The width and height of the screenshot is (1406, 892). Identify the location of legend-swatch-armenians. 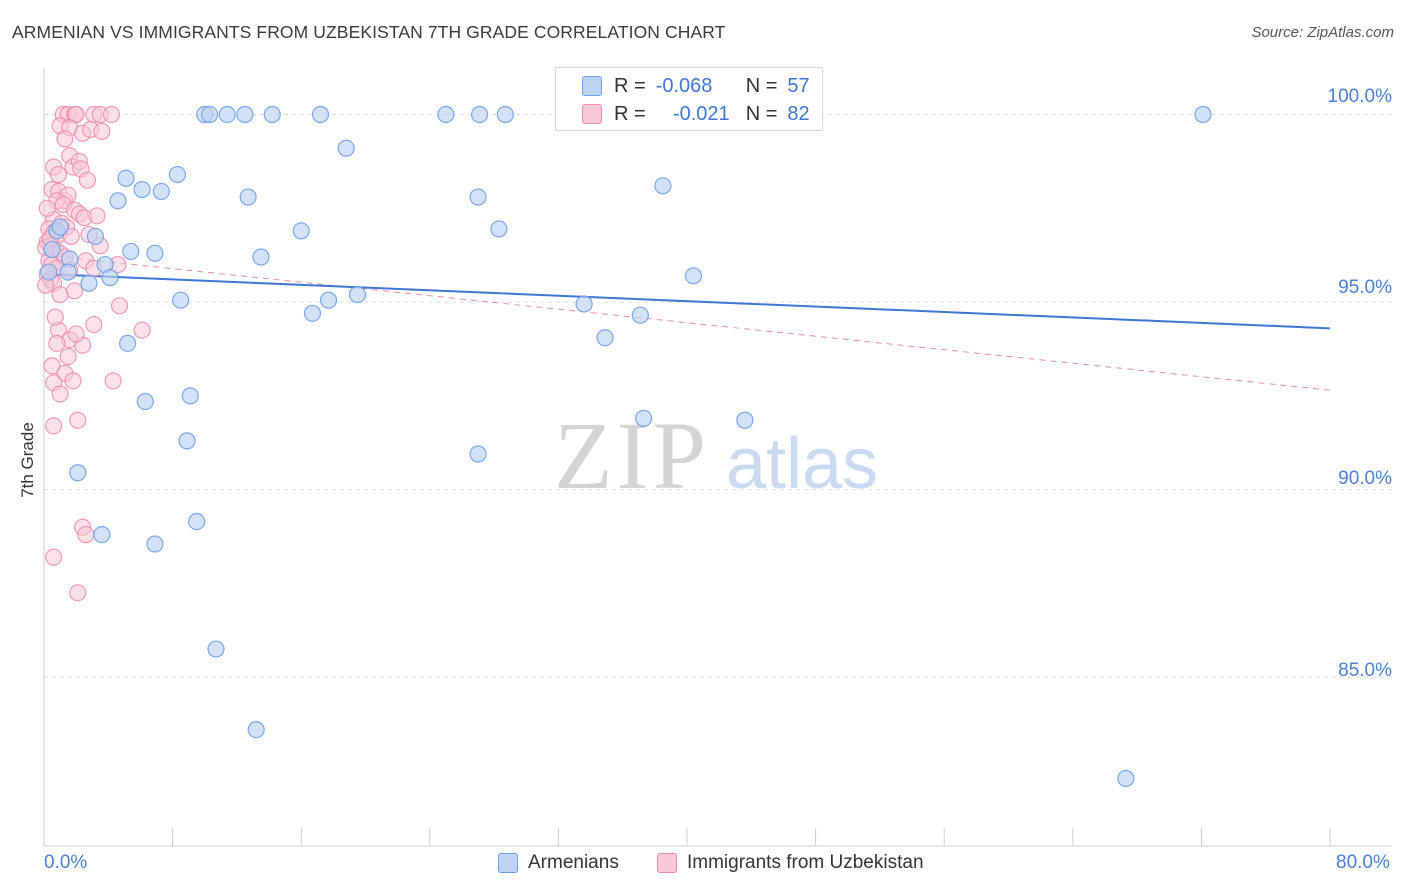
(592, 86).